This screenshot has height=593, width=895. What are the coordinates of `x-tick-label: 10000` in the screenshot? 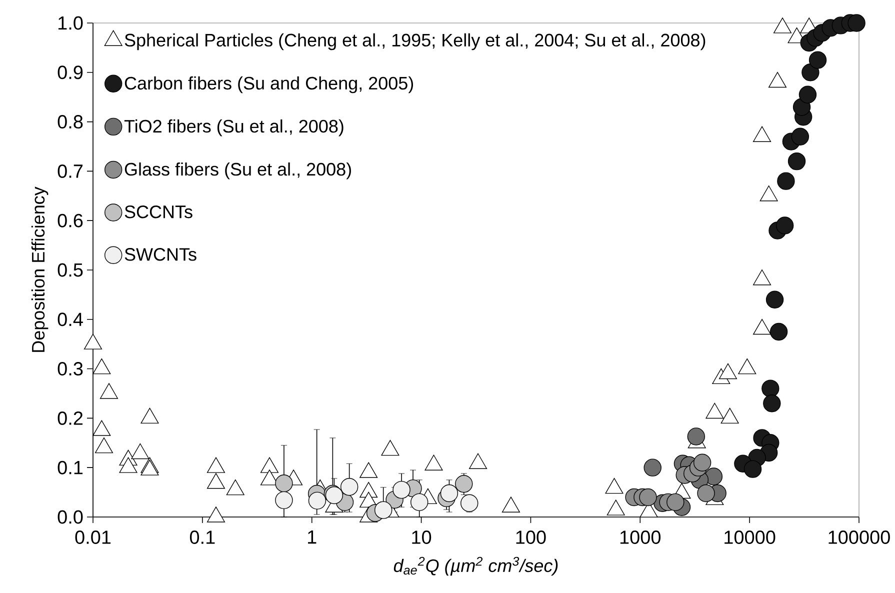 It's located at (750, 537).